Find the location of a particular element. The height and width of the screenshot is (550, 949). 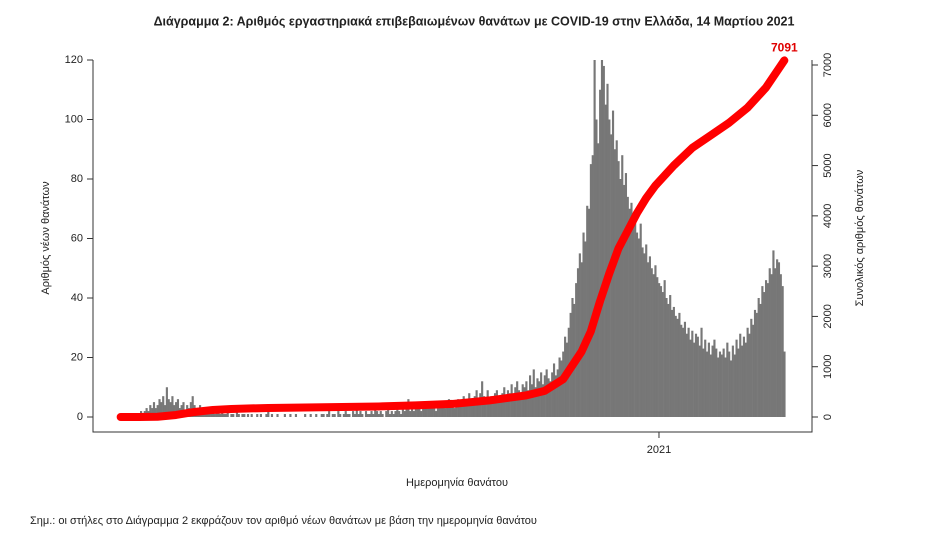

y2-tick-label: 2000 is located at coordinates (828, 316).